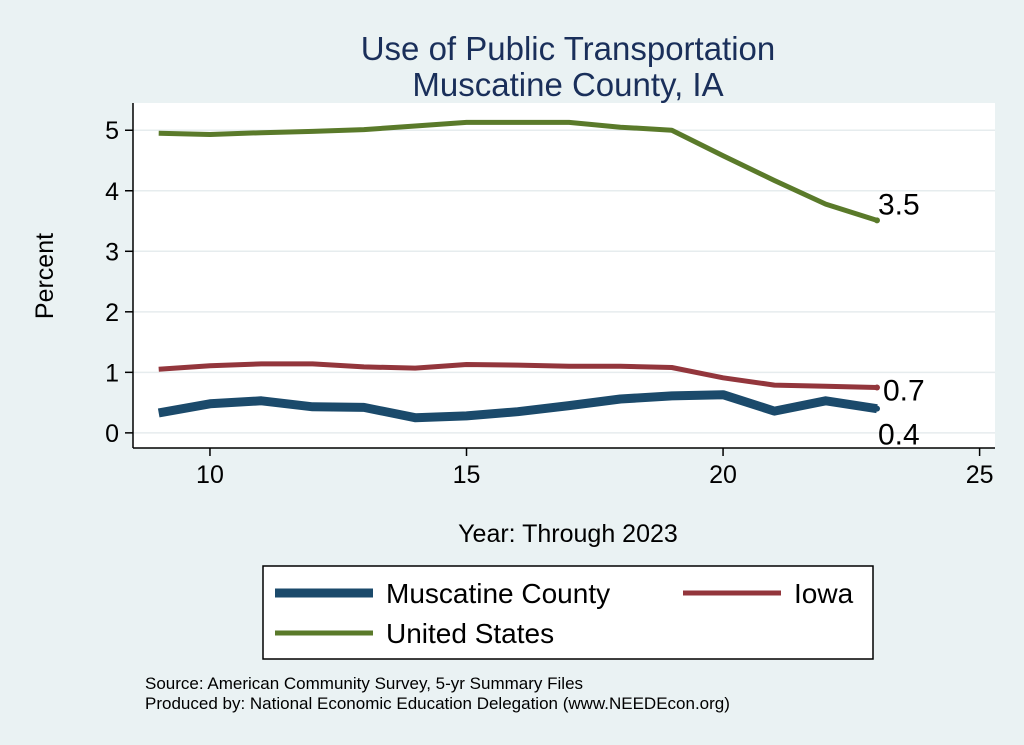  Describe the element at coordinates (824, 593) in the screenshot. I see `legend-label-iowa: Iowa` at that location.